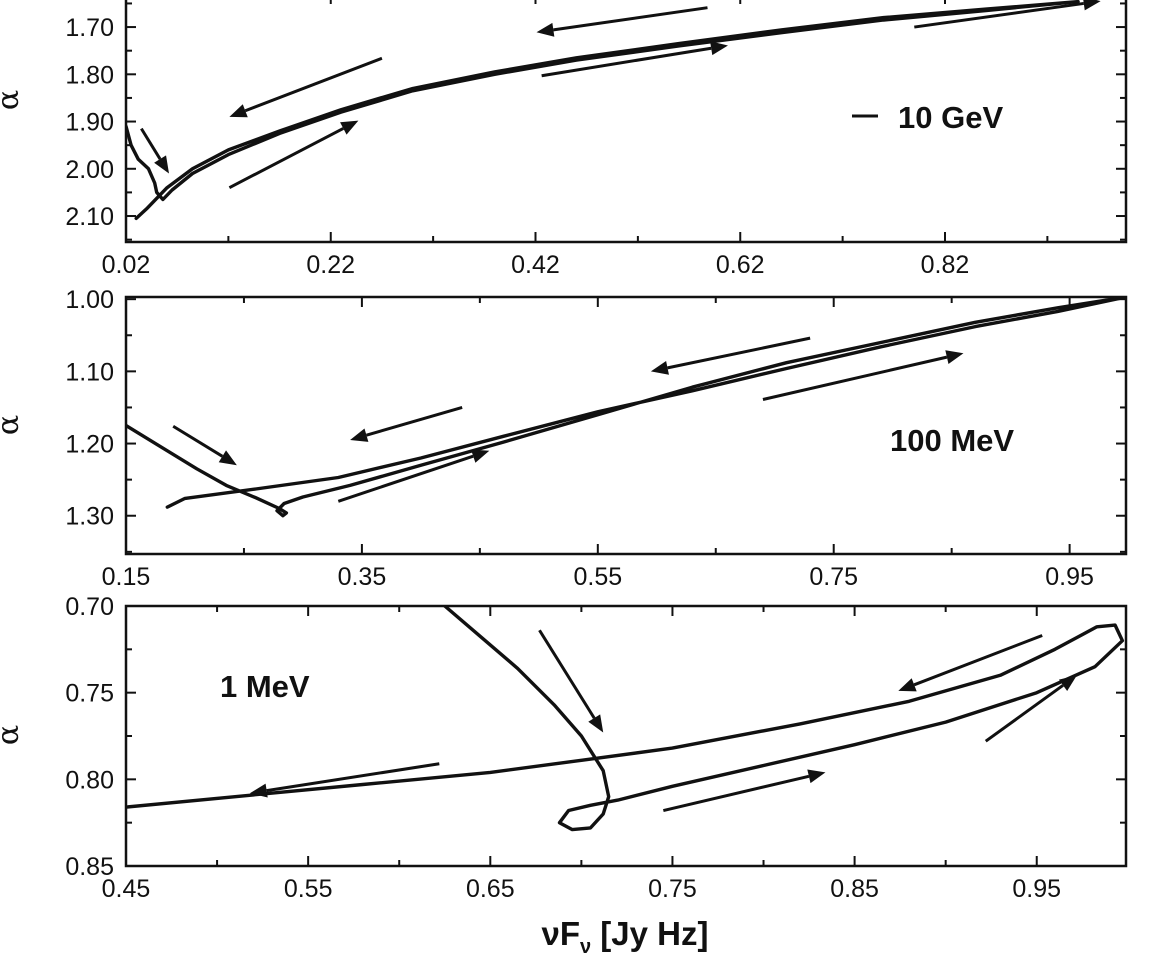  I want to click on y-tick-label: 1.70, so click(89, 28).